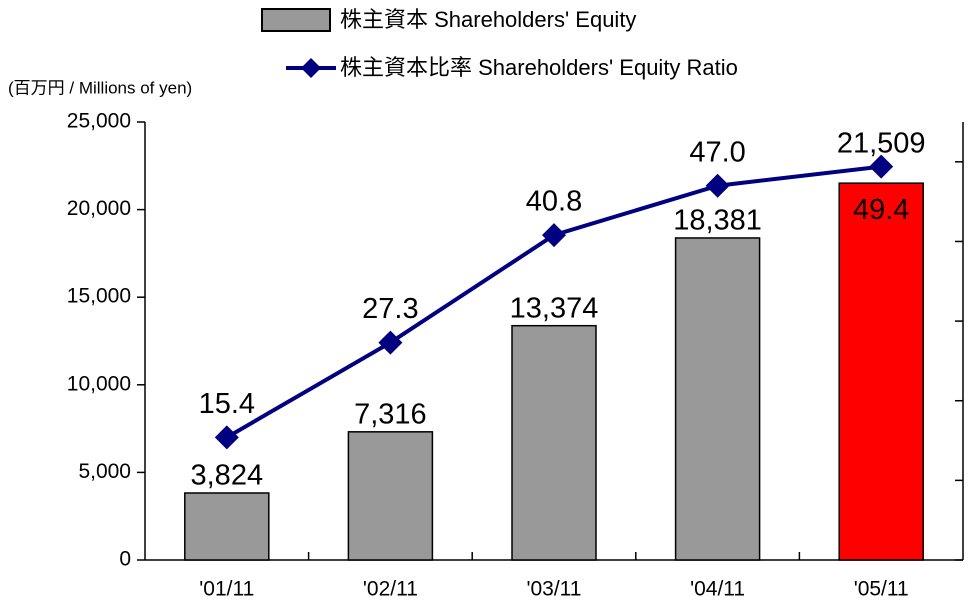 The height and width of the screenshot is (606, 975). Describe the element at coordinates (227, 476) in the screenshot. I see `bar-value-label: 3,824` at that location.